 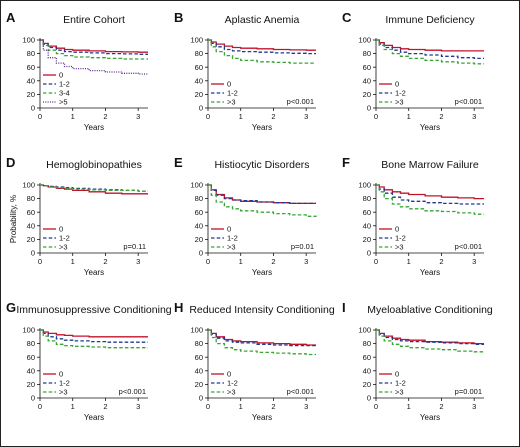 What do you see at coordinates (178, 162) in the screenshot?
I see `panel-letter: E` at bounding box center [178, 162].